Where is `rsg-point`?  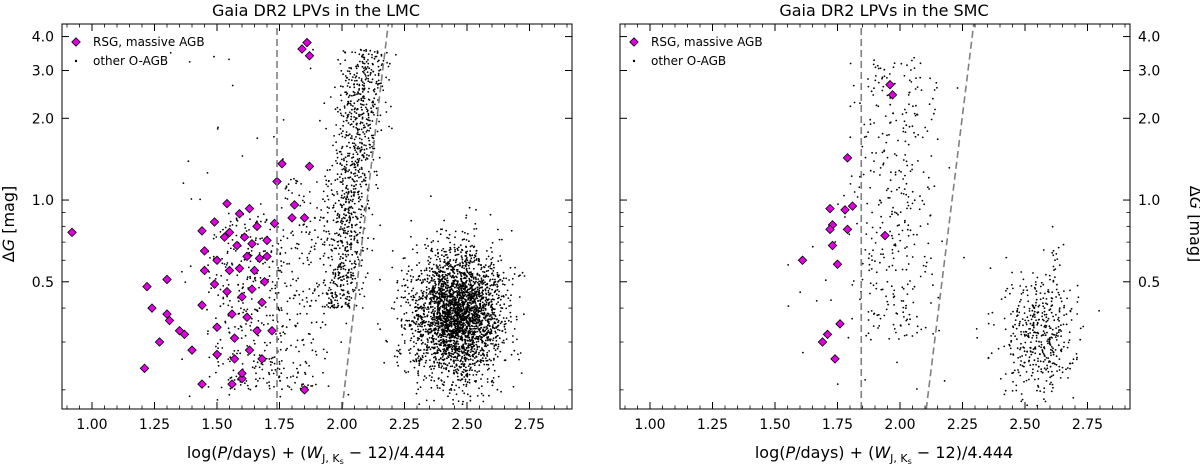 rsg-point is located at coordinates (272, 331).